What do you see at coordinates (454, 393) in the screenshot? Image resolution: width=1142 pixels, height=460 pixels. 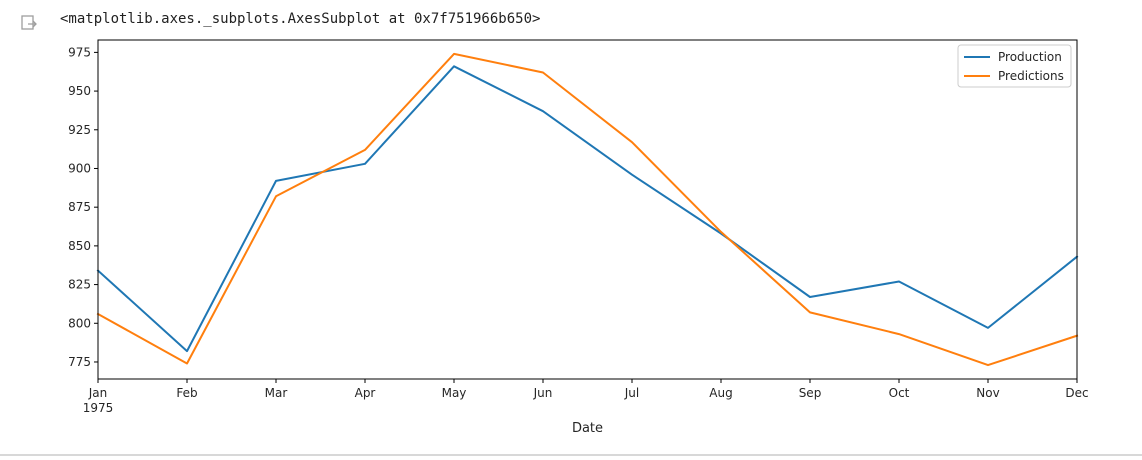 I see `x-tick-label: May` at bounding box center [454, 393].